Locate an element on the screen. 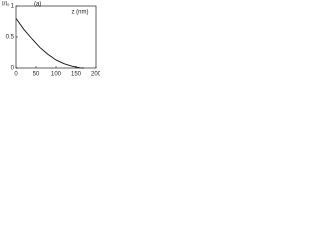  y-tick-label: 0 is located at coordinates (13, 69).